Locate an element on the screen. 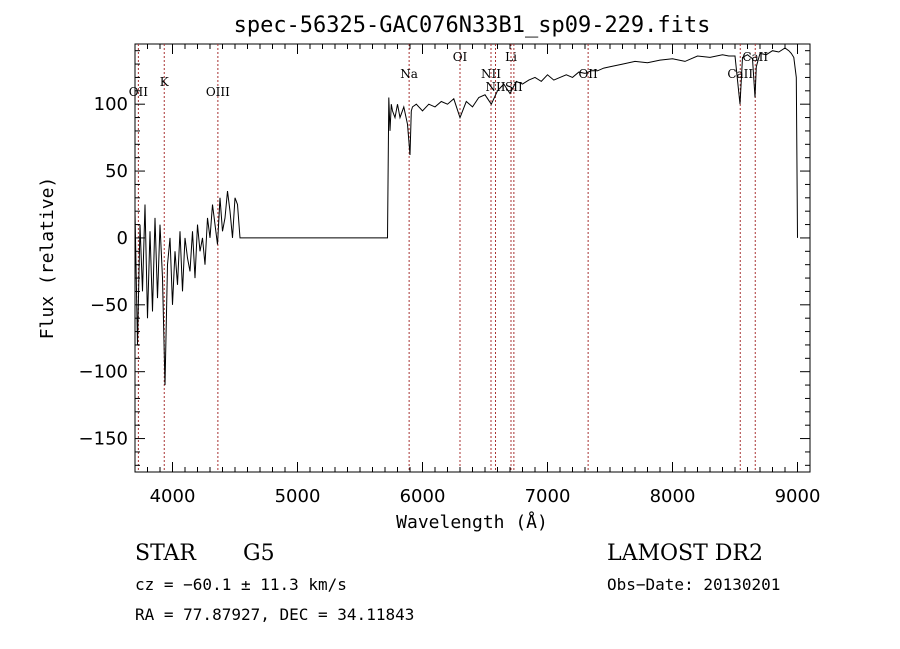 This screenshot has height=649, width=900. y-tick-label: 0 is located at coordinates (122, 238).